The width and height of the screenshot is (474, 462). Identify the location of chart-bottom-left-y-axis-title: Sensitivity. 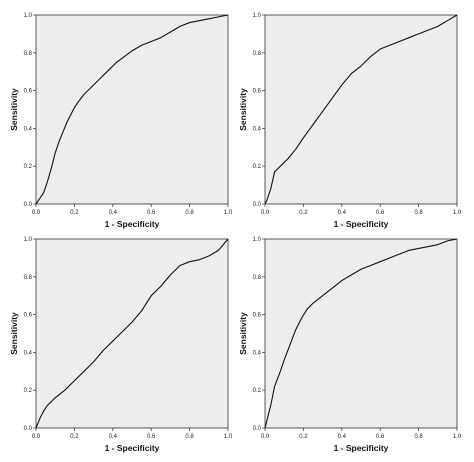
(14, 333).